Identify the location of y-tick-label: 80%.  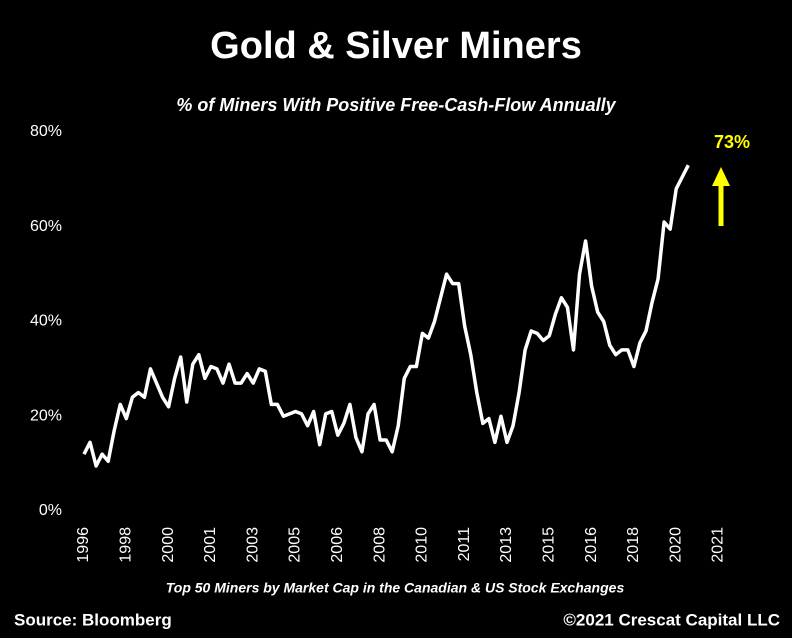
(46, 131).